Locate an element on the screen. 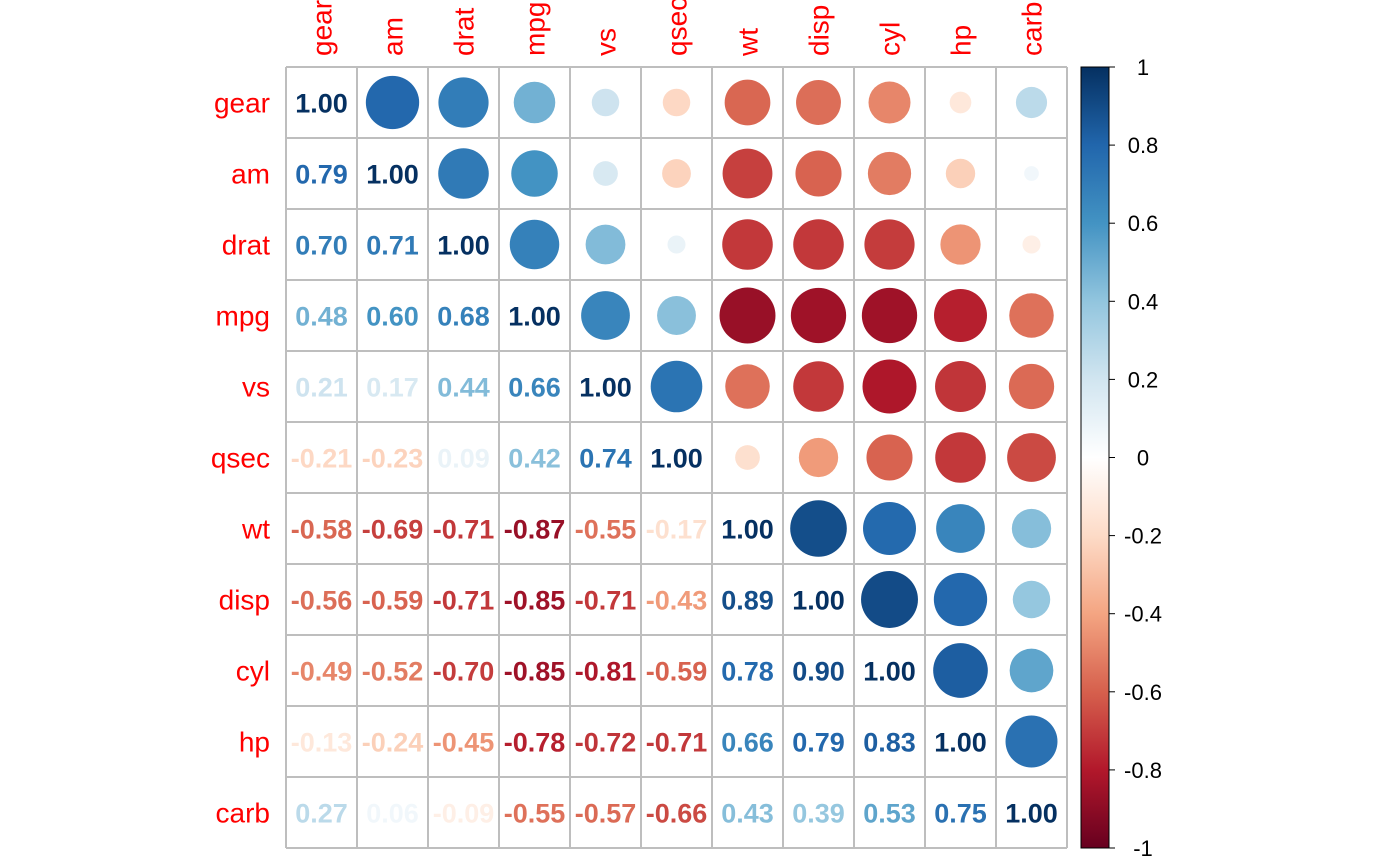 The height and width of the screenshot is (866, 1400). corr-value-carb-vs: -0.57 is located at coordinates (606, 814).